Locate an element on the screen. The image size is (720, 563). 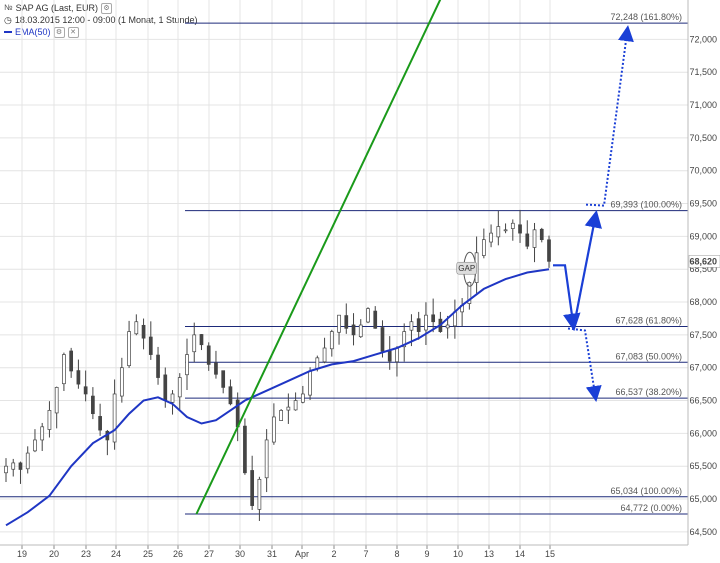
x-tick-label: 31 is located at coordinates (272, 554).